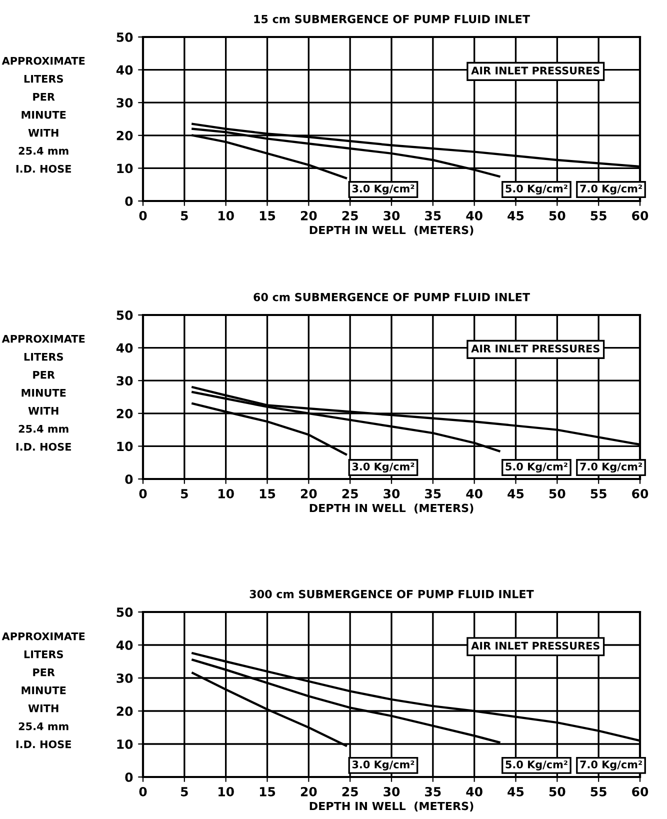 The height and width of the screenshot is (819, 667). What do you see at coordinates (392, 594) in the screenshot?
I see `chart-title: 300 cm SUBMERGENCE OF PUMP FLUID INLET` at bounding box center [392, 594].